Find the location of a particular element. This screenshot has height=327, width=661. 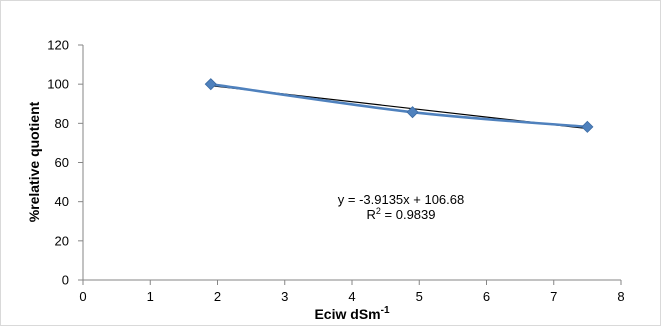

series-line is located at coordinates (399, 105).